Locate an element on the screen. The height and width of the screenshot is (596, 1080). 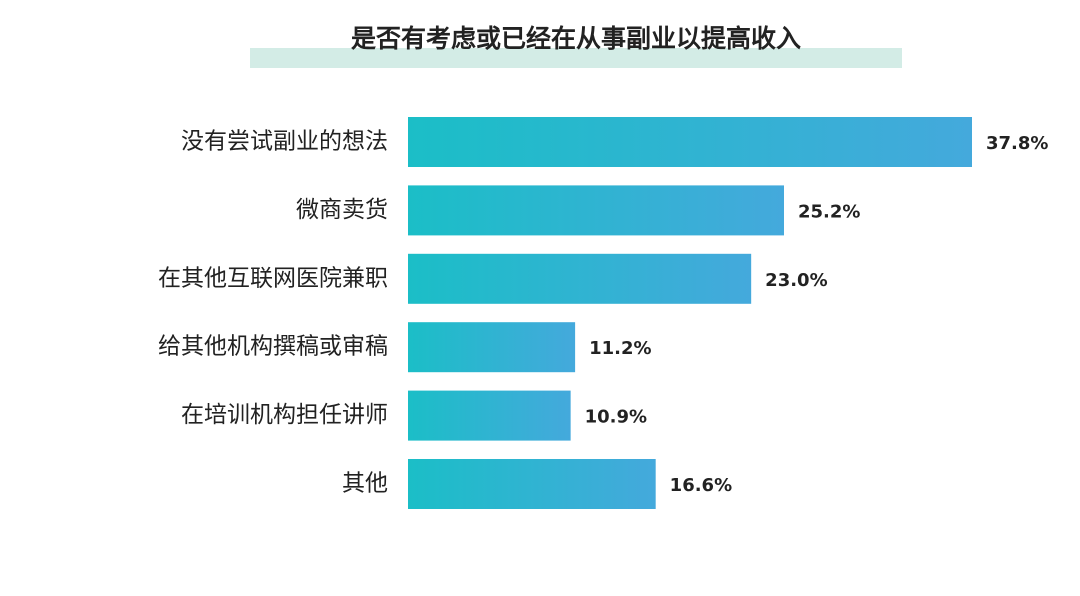
value-label: 16.6% is located at coordinates (701, 485).